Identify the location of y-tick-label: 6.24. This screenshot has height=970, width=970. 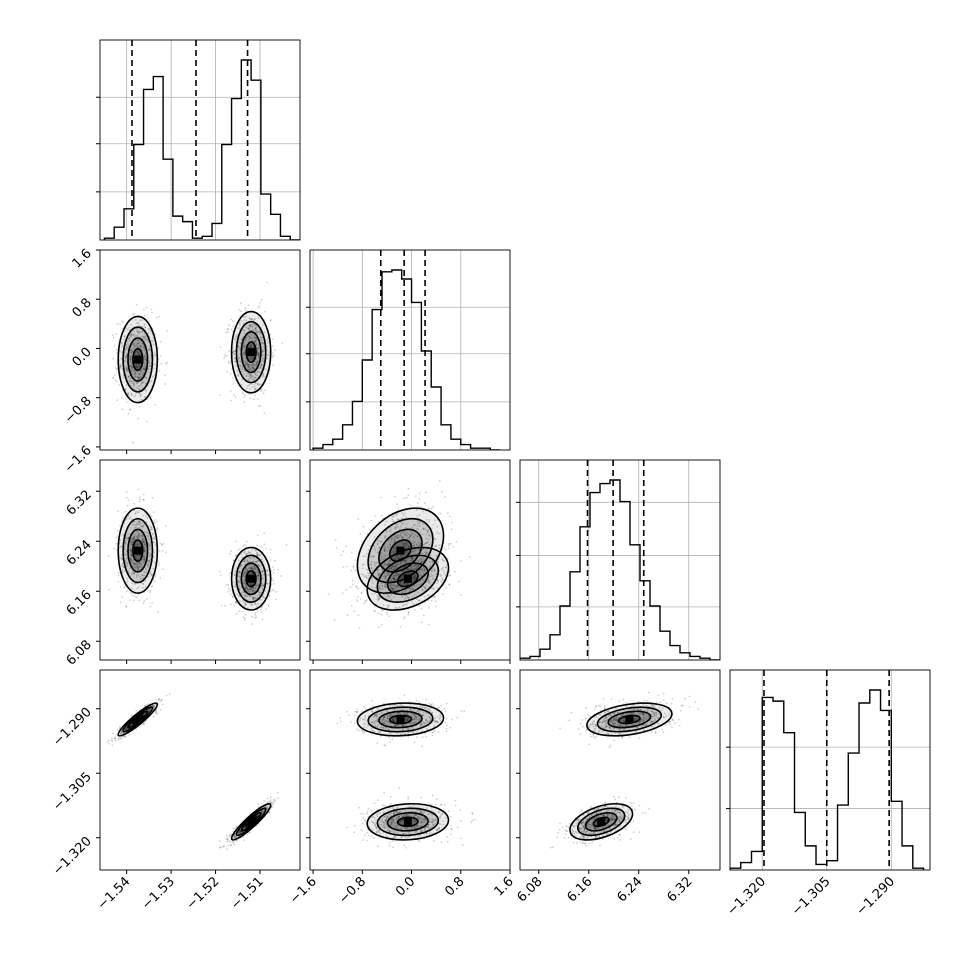
(79, 552).